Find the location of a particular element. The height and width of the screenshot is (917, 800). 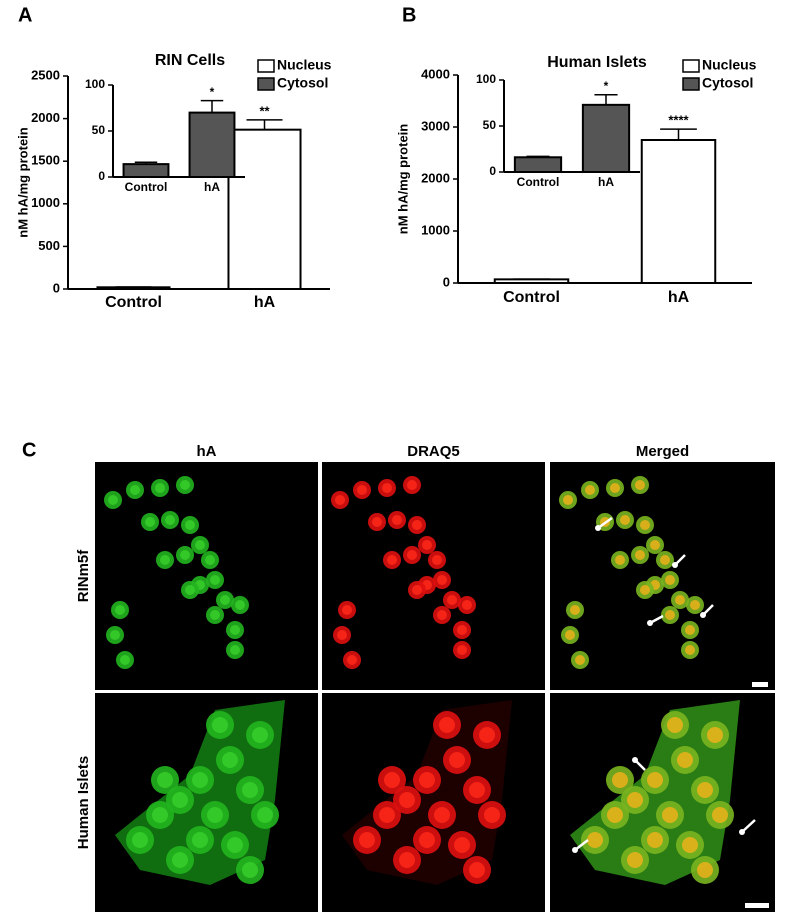

significance: ** is located at coordinates (264, 110).